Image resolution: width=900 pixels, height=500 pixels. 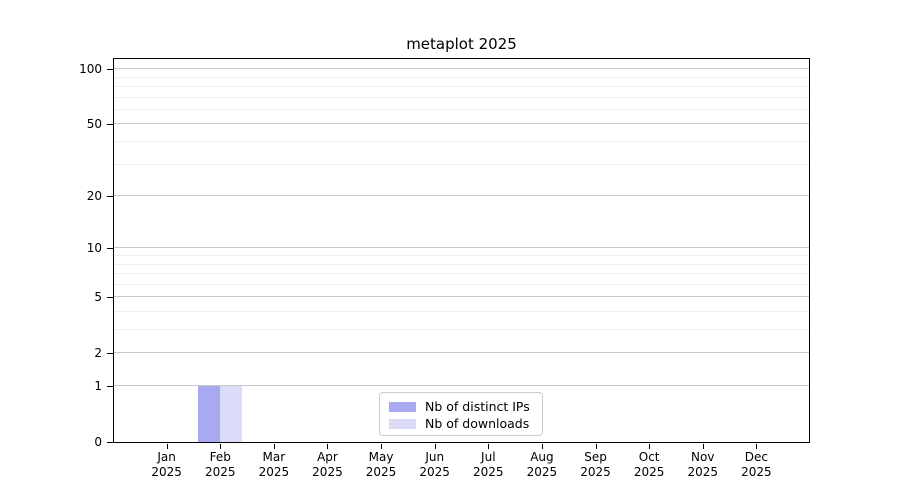 What do you see at coordinates (98, 297) in the screenshot?
I see `y-tick-label: 5` at bounding box center [98, 297].